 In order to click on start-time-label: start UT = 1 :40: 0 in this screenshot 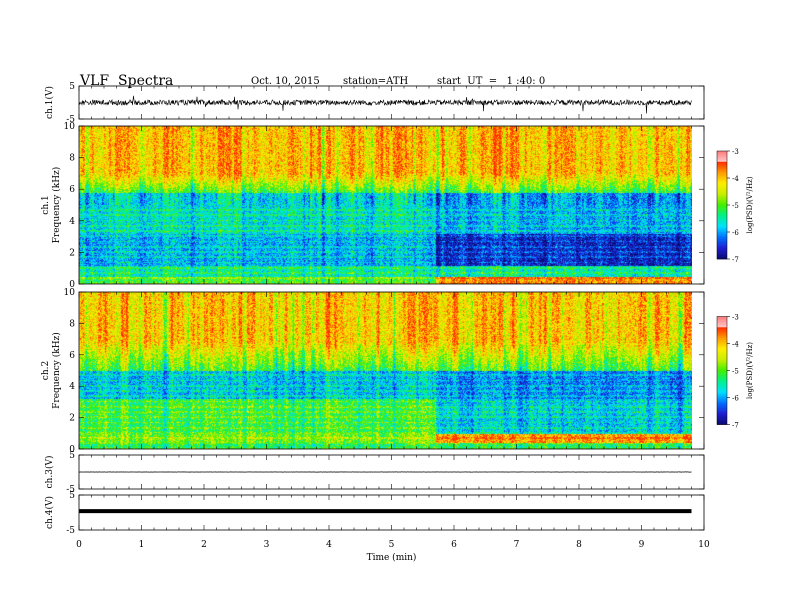, I will do `click(491, 81)`.